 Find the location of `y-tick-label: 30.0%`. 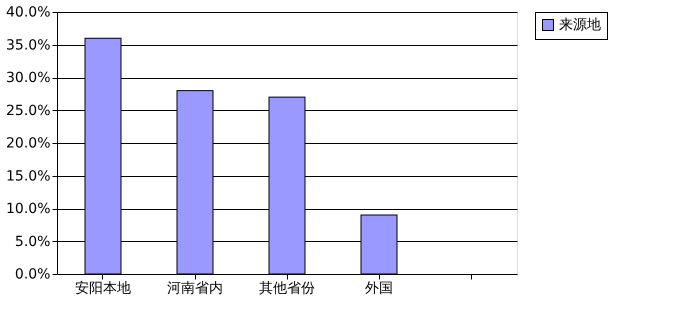

y-tick-label: 30.0% is located at coordinates (28, 78).